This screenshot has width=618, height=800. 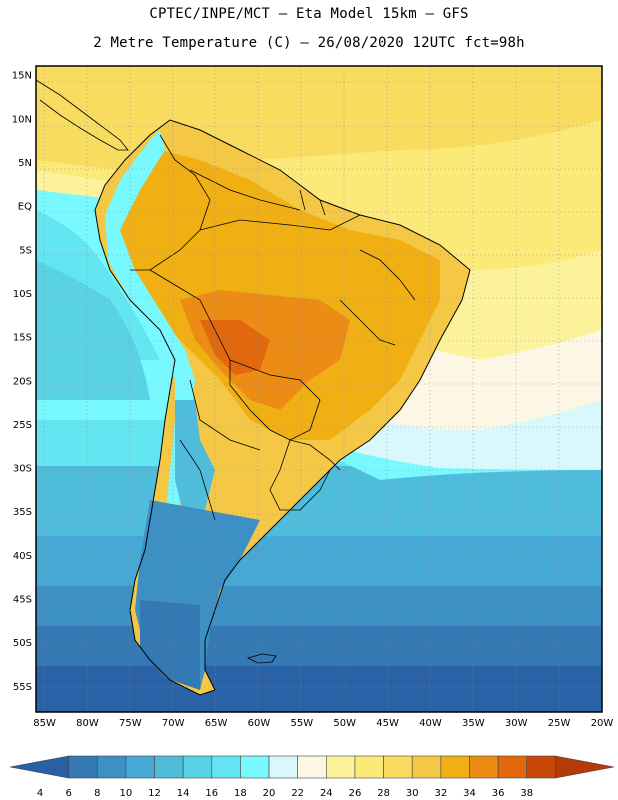 What do you see at coordinates (430, 723) in the screenshot?
I see `lon-label: 40W` at bounding box center [430, 723].